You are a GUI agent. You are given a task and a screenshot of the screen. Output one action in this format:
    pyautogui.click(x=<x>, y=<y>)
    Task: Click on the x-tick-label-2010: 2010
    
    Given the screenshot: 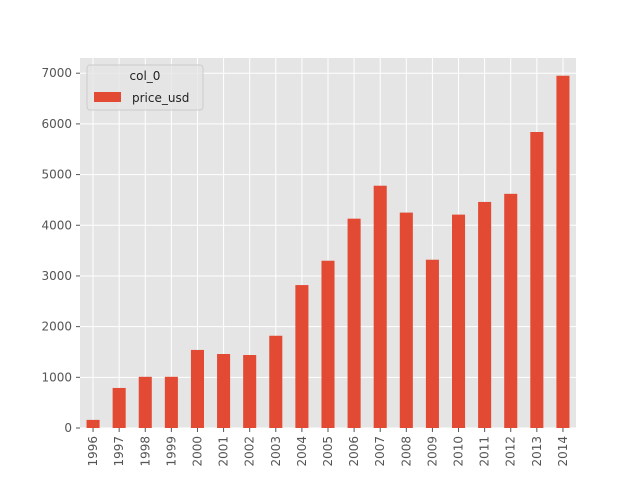 What is the action you would take?
    pyautogui.click(x=459, y=451)
    